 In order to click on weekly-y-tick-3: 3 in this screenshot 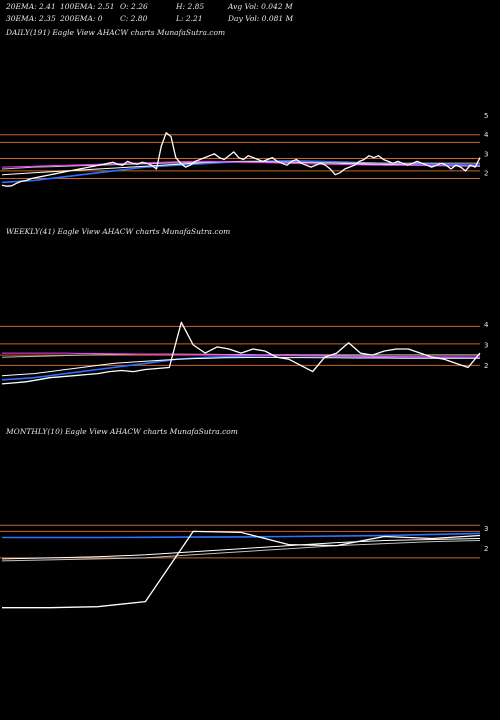, I will do `click(486, 345)`.